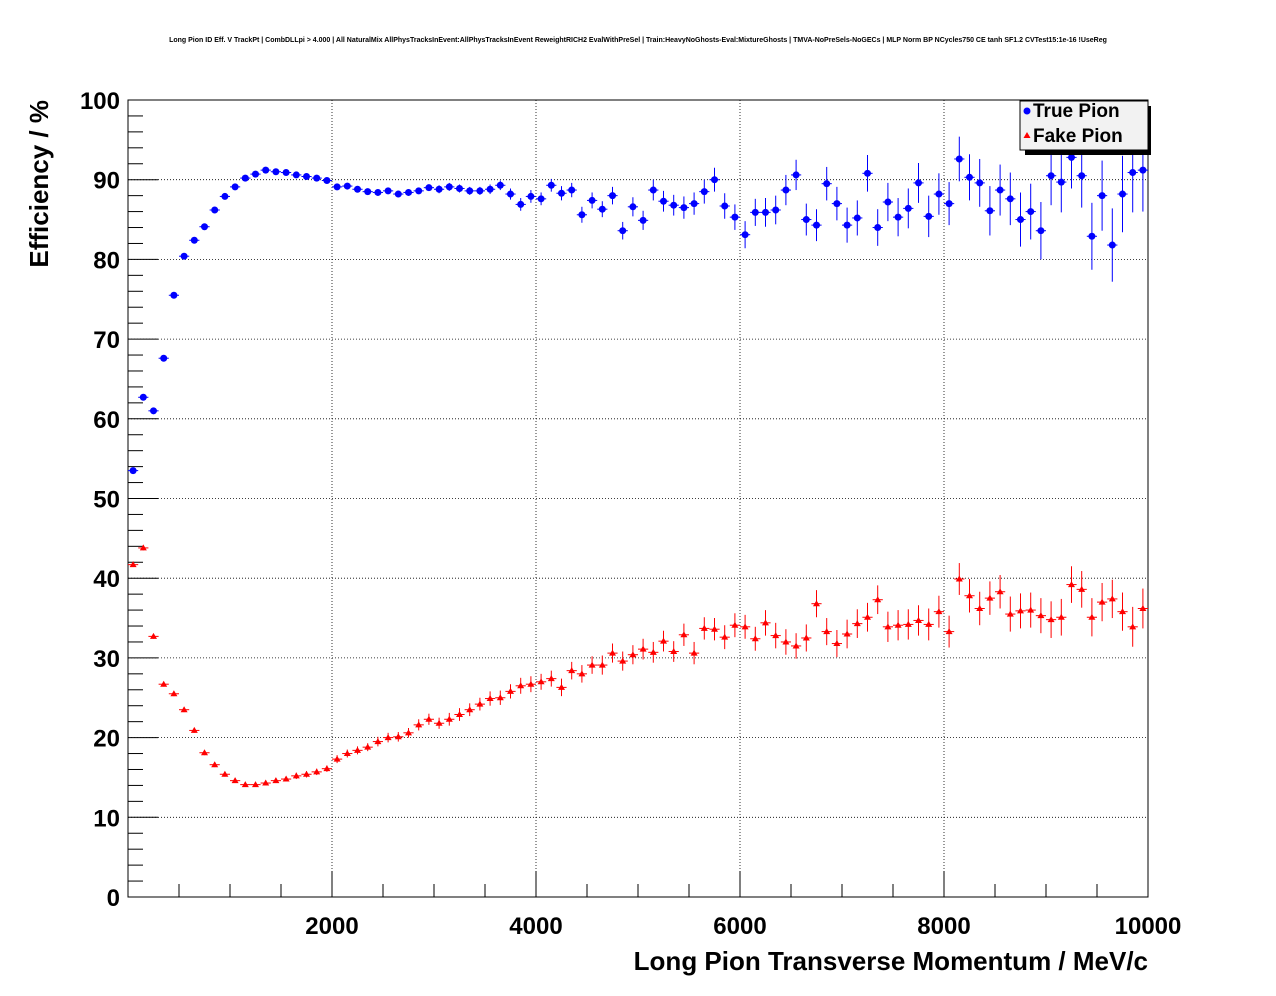 The image size is (1276, 996). Describe the element at coordinates (39, 184) in the screenshot. I see `y-axis-title: Efficiency / %` at that location.